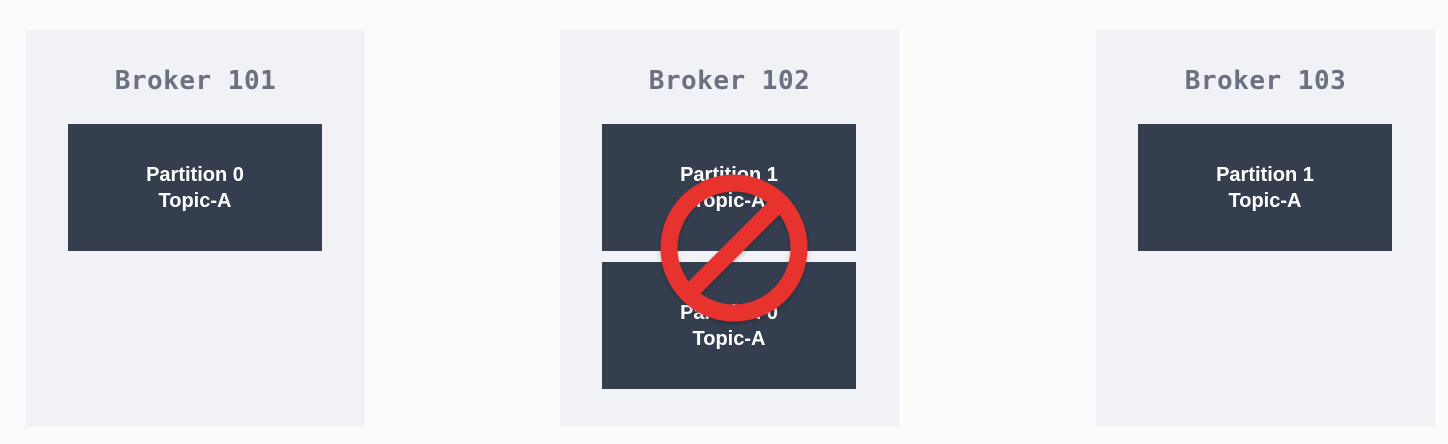 This screenshot has width=1448, height=444. I want to click on broker-101-title: Broker 101, so click(195, 81).